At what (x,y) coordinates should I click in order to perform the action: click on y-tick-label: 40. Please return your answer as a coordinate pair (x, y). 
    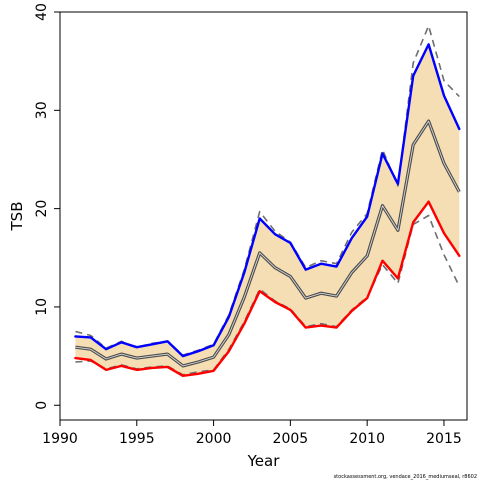
    Looking at the image, I should click on (42, 12).